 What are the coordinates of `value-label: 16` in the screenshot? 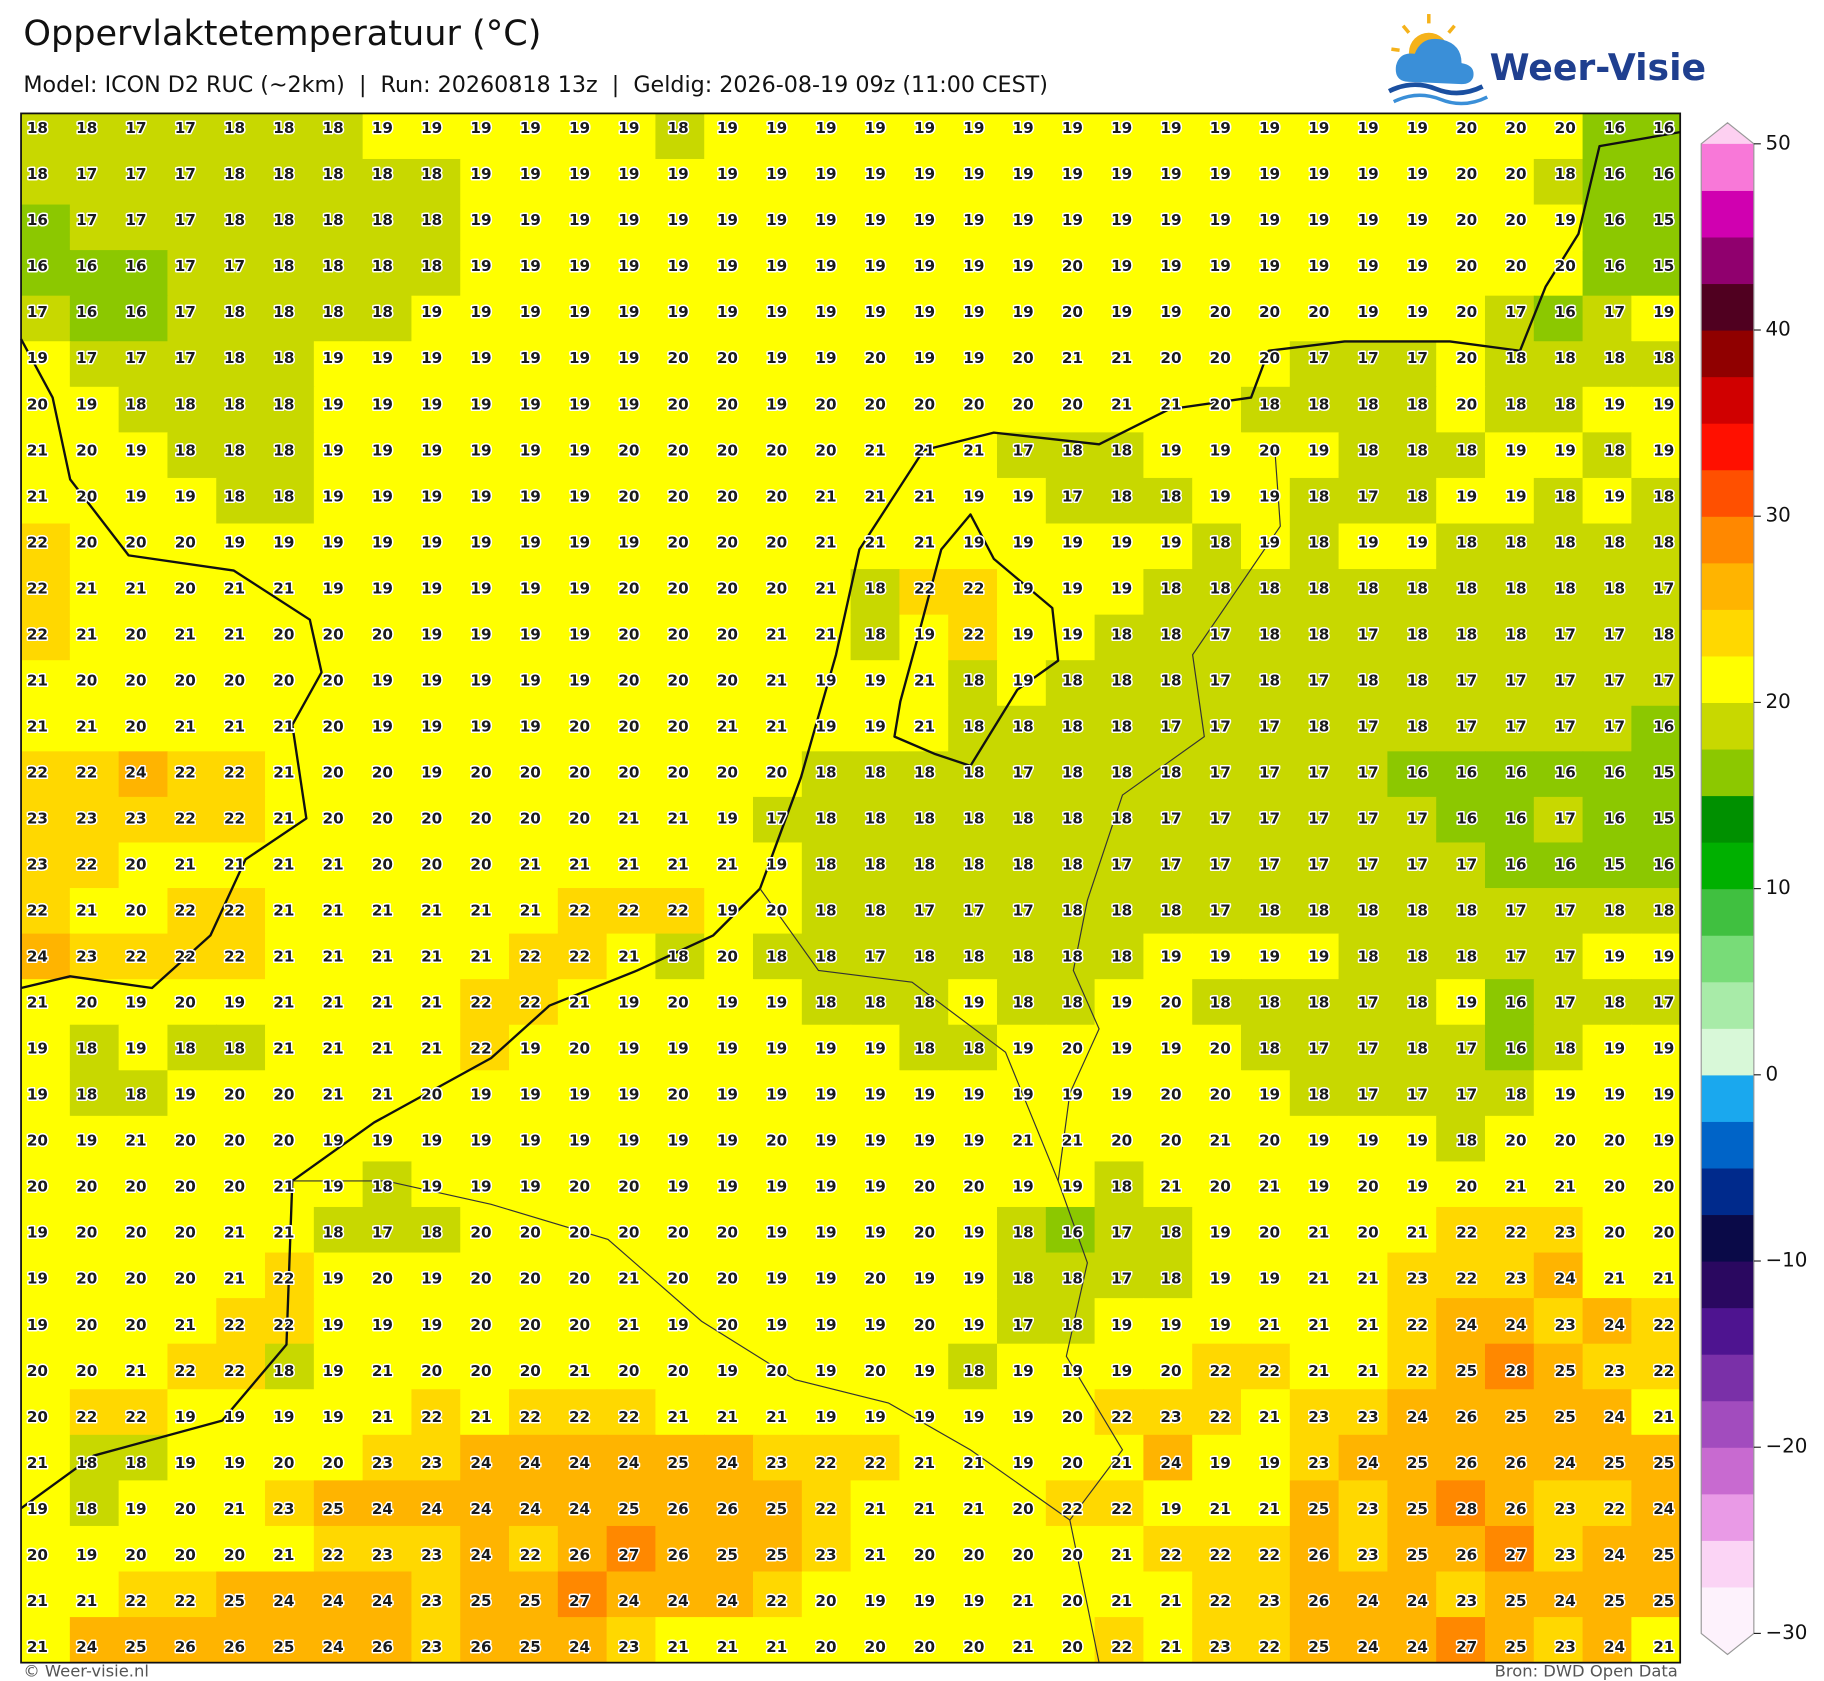 It's located at (1565, 772).